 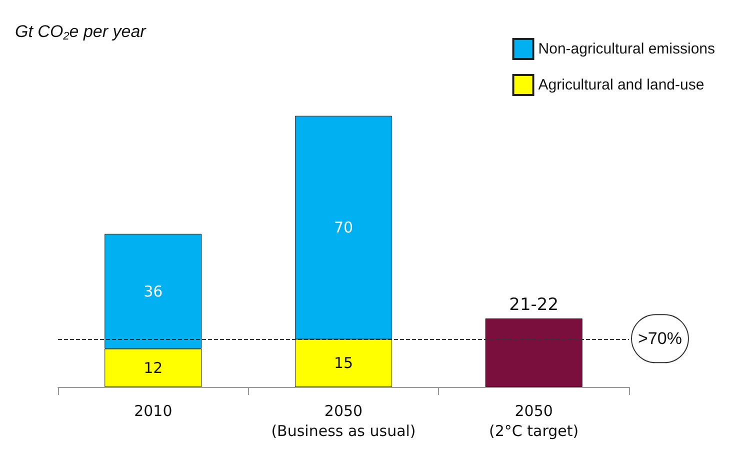 I want to click on text: >70%, so click(x=660, y=338).